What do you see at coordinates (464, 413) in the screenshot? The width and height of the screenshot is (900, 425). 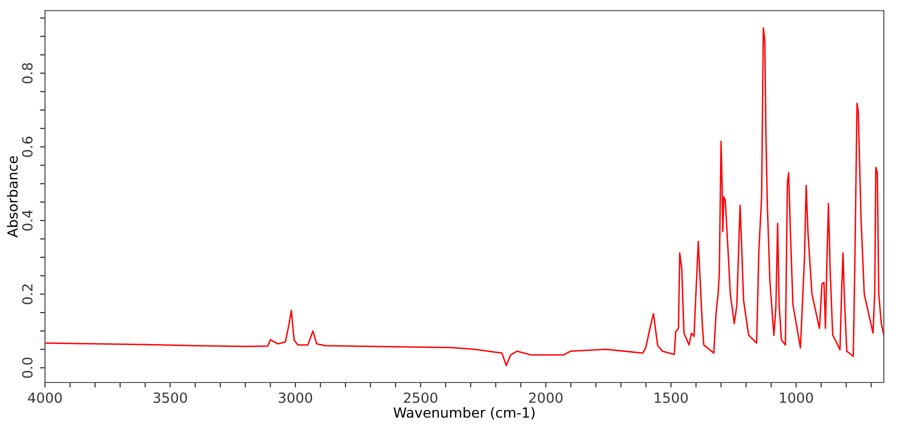 I see `x-axis-title: Wavenumber (cm-1)` at bounding box center [464, 413].